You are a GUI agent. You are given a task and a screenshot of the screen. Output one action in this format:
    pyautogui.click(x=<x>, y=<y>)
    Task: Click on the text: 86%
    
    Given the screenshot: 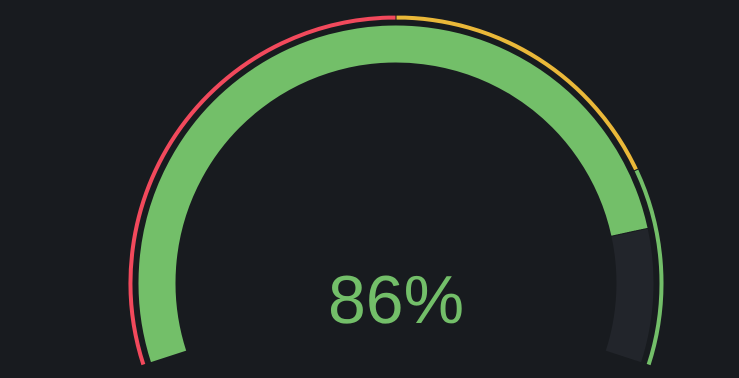 What is the action you would take?
    pyautogui.click(x=396, y=300)
    